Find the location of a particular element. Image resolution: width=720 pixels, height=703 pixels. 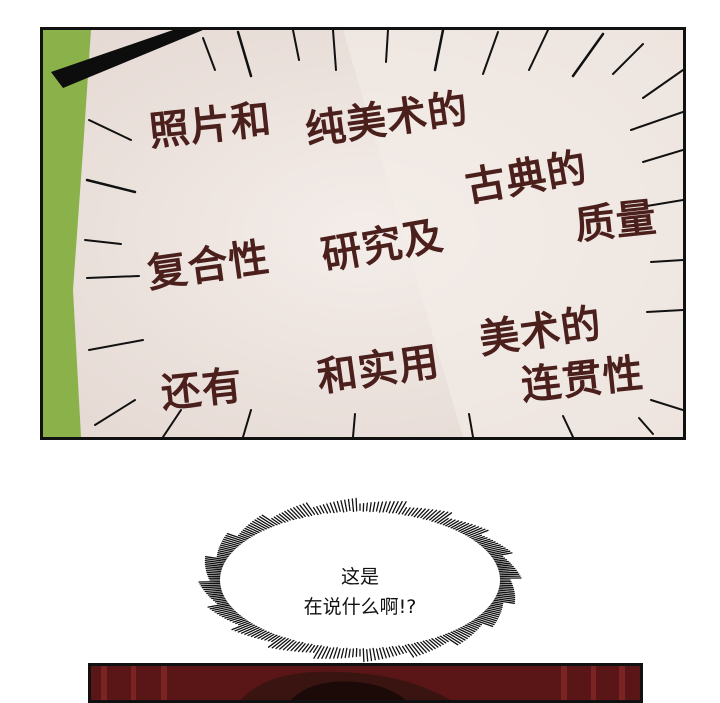

speech-line-1: 这是 is located at coordinates (360, 577).